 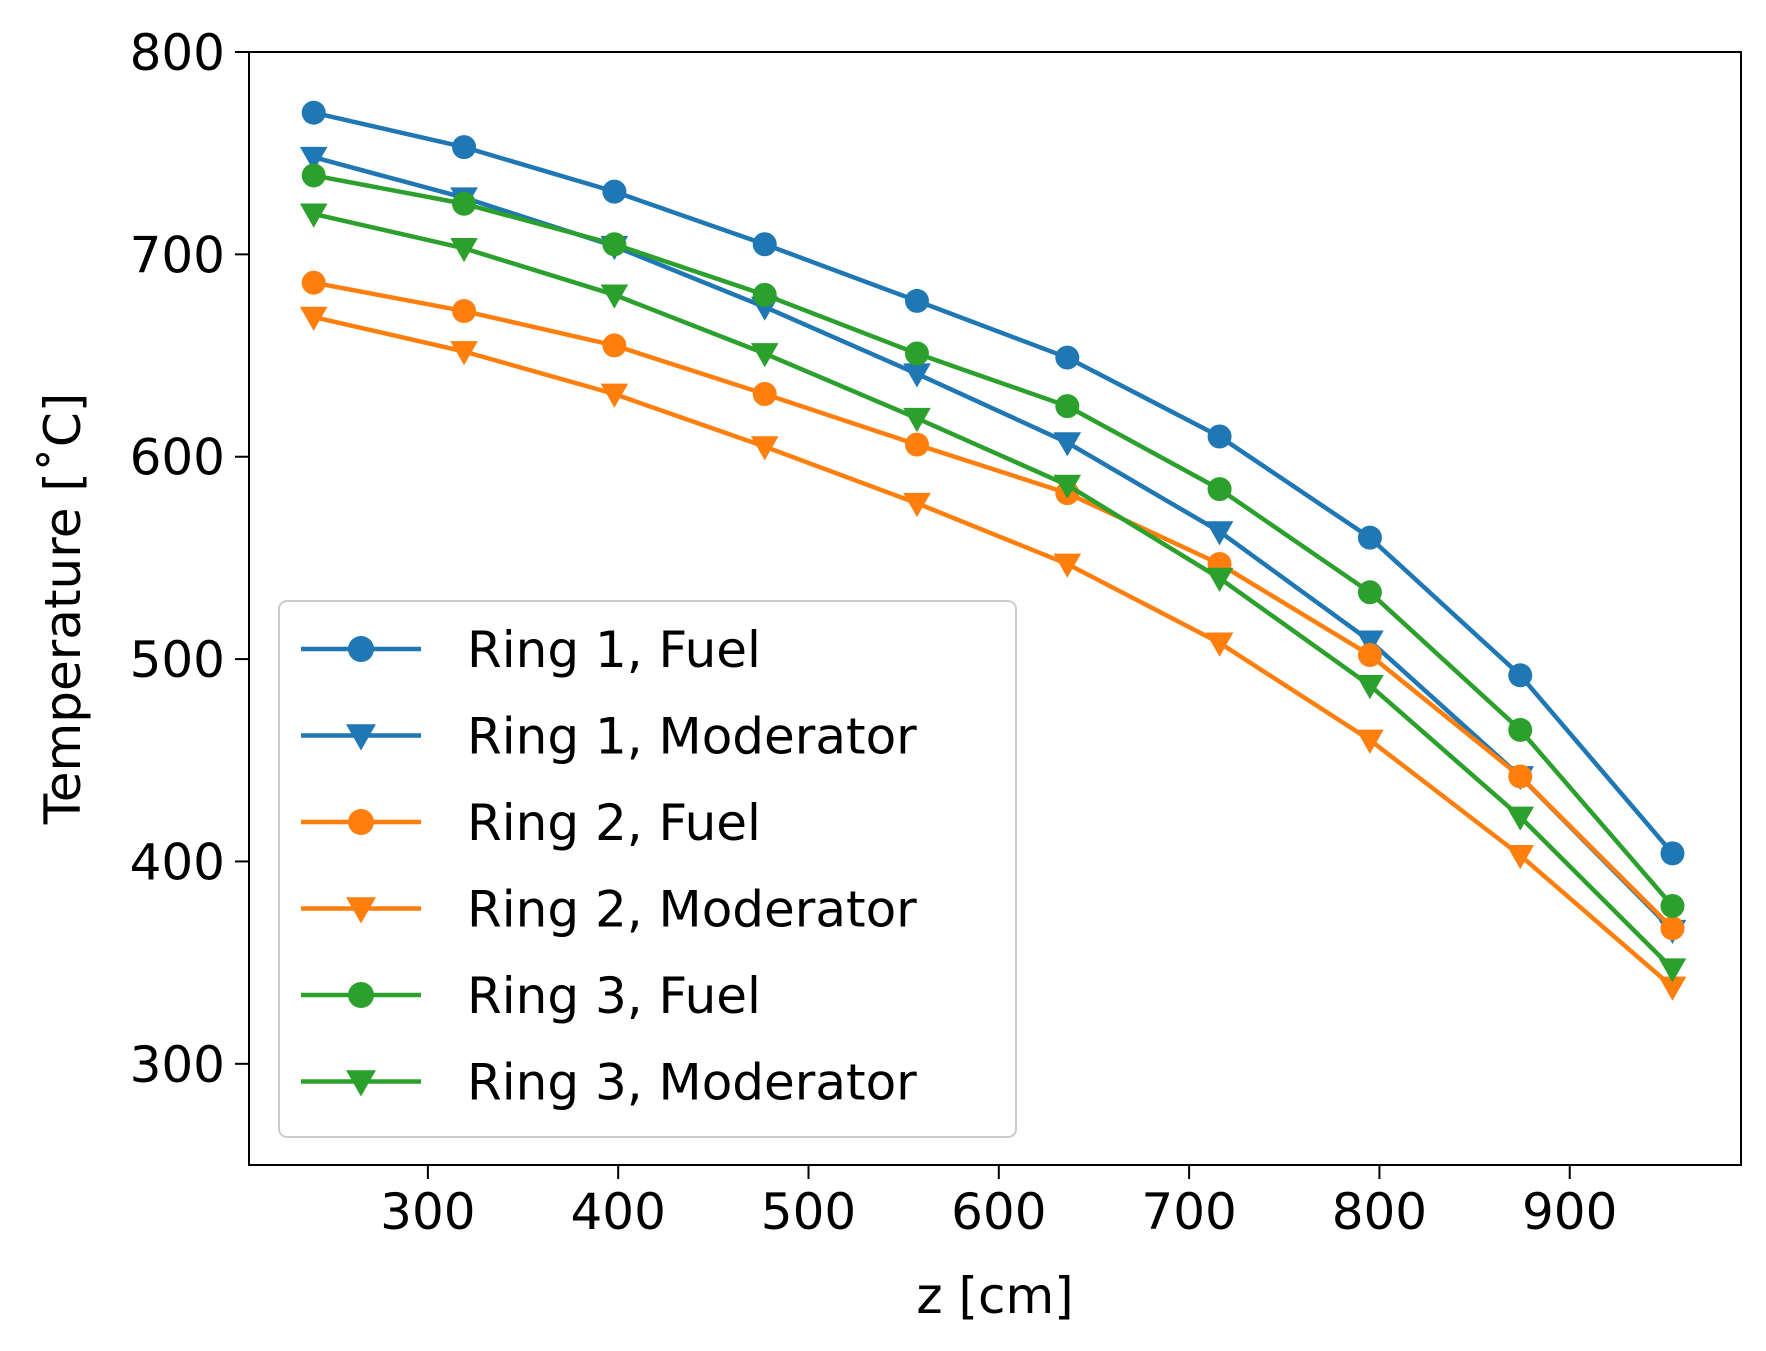 I want to click on x-tick-label: 400, so click(x=617, y=1212).